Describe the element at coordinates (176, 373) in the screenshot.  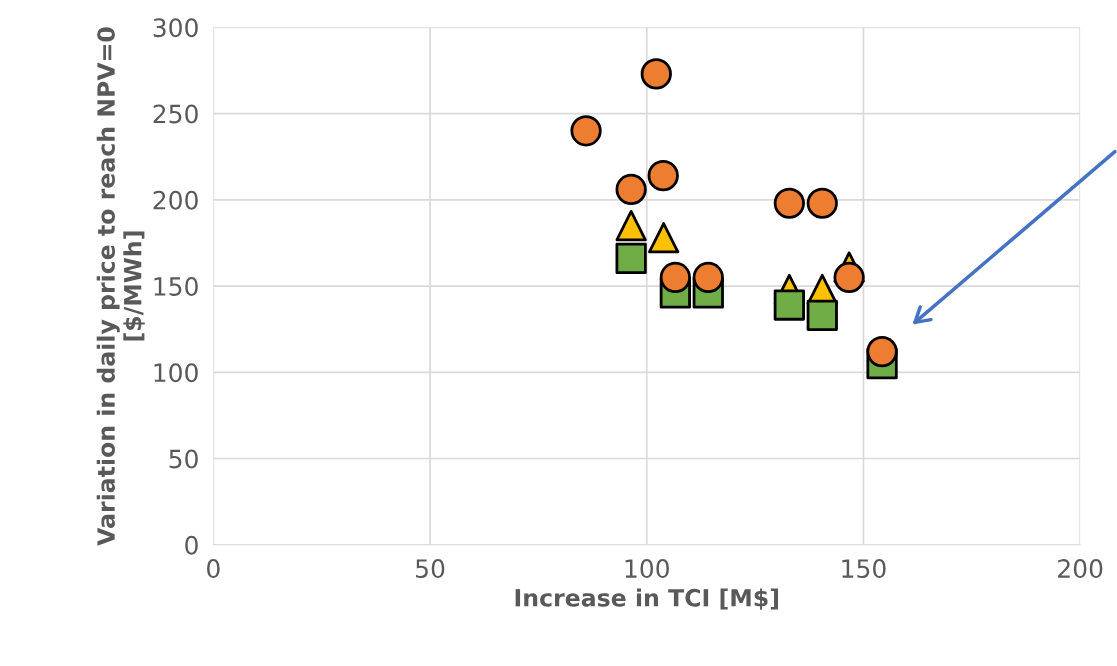
I see `y-tick-label: 100` at that location.